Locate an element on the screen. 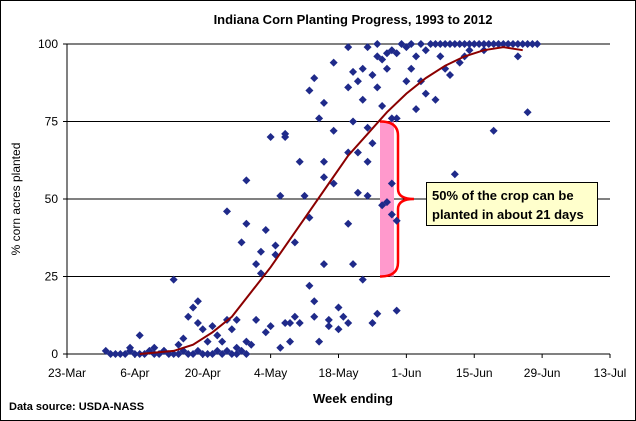 Image resolution: width=636 pixels, height=421 pixels. y-tick-label: 75 is located at coordinates (52, 122).